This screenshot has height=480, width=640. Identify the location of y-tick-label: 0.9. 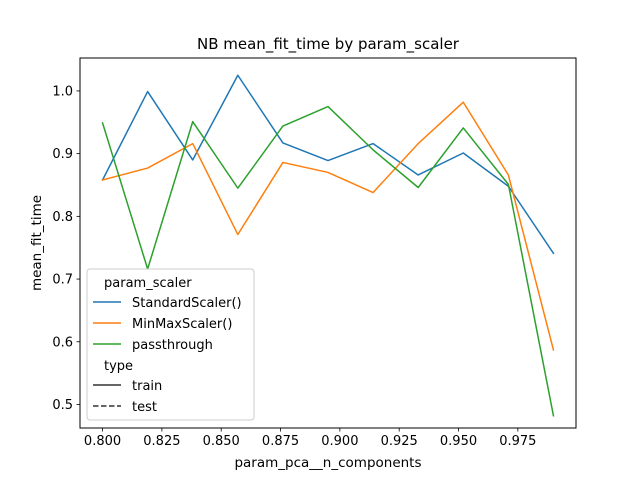
(62, 154).